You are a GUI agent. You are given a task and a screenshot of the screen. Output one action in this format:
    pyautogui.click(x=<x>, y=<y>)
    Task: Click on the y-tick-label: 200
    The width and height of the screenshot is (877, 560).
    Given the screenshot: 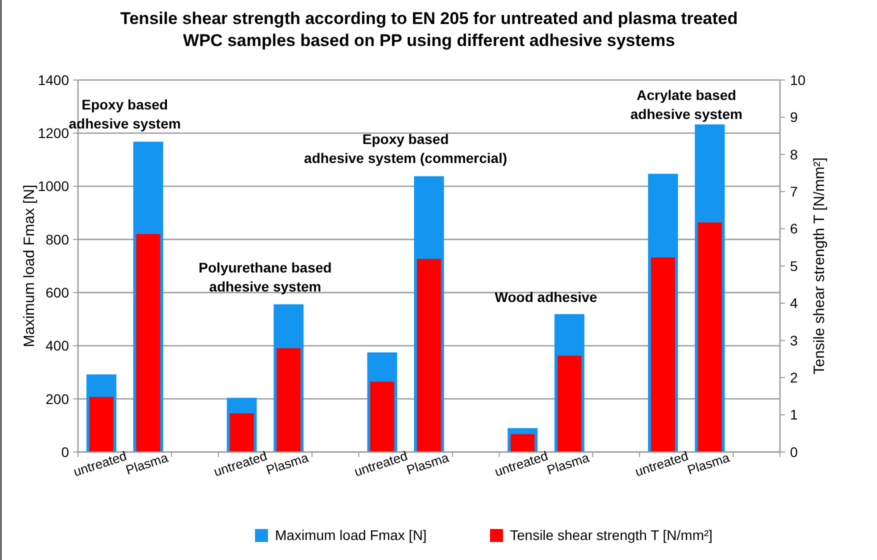 What is the action you would take?
    pyautogui.click(x=58, y=398)
    